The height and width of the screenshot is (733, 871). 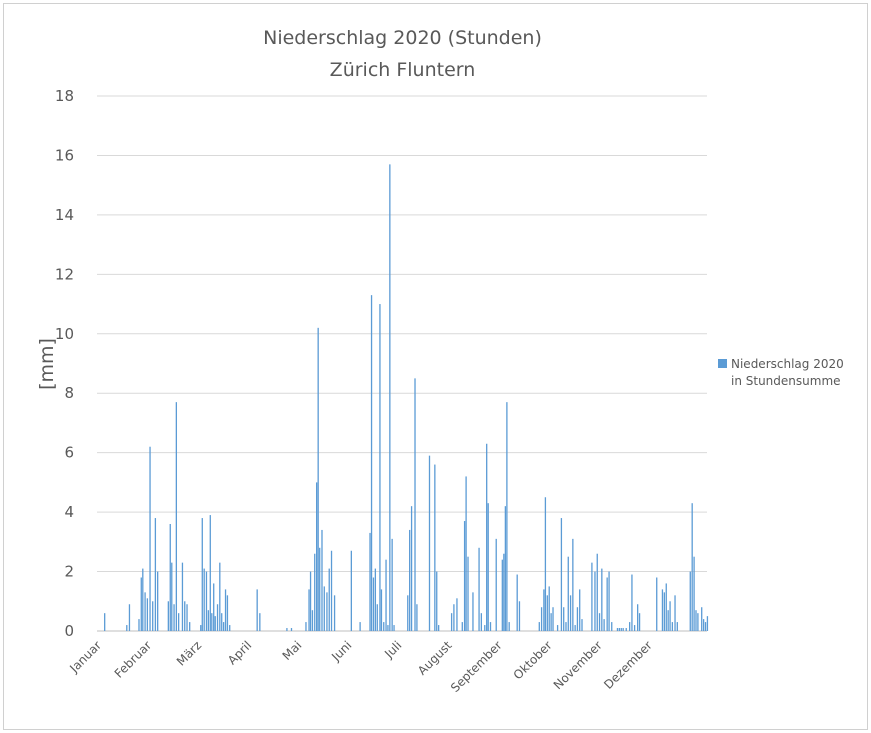 I want to click on y-tick-label: 6, so click(x=69, y=453).